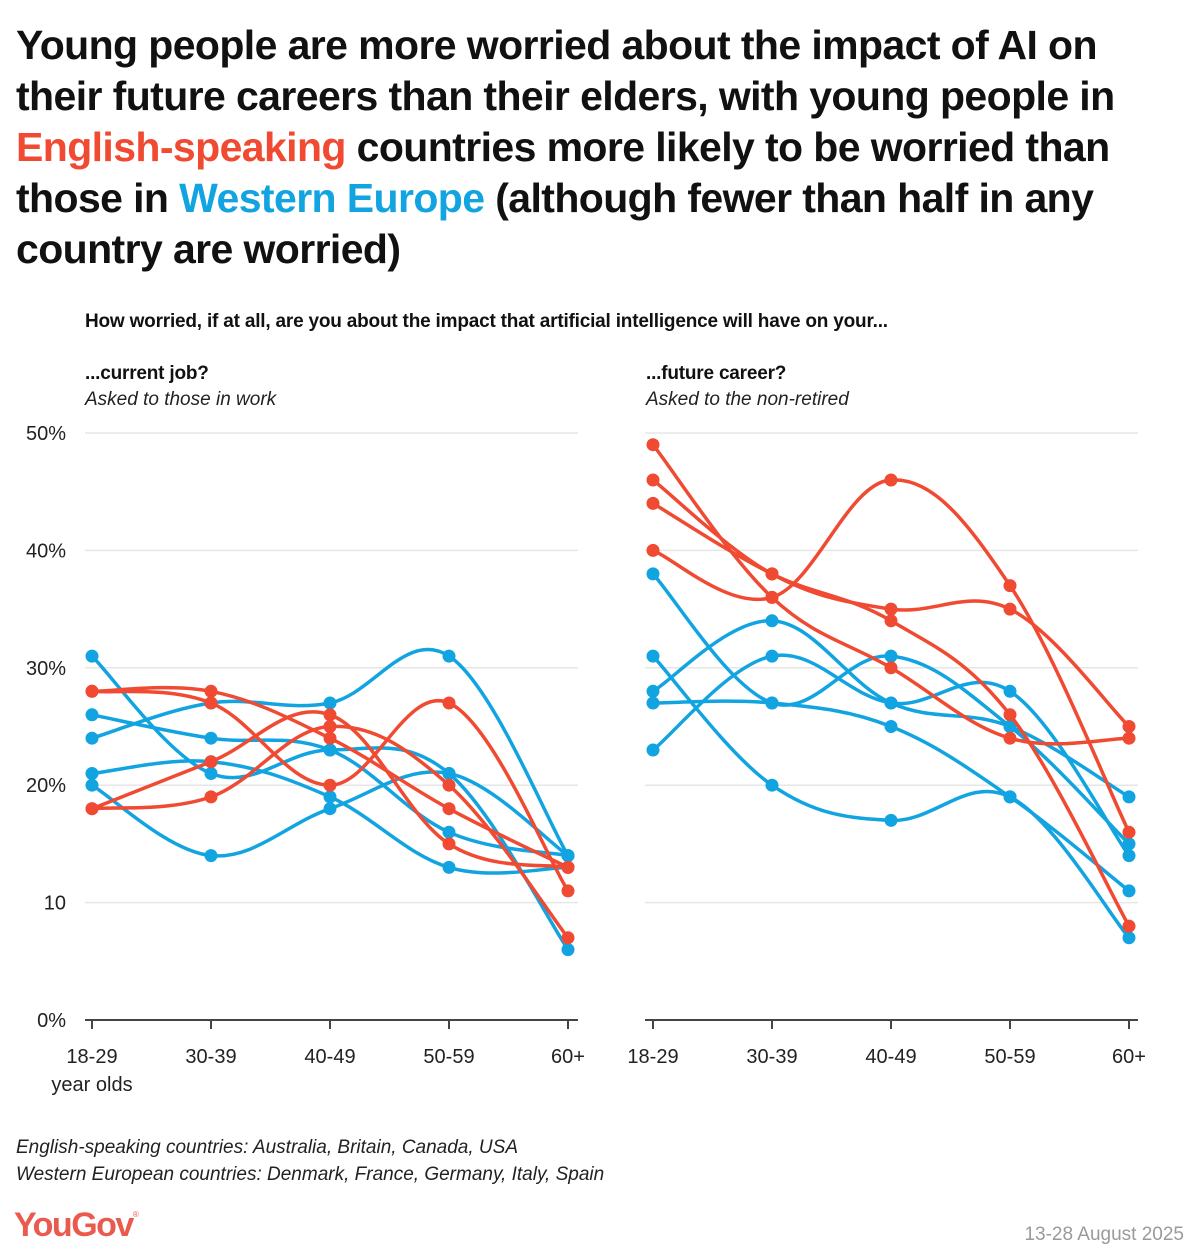 The width and height of the screenshot is (1200, 1260). I want to click on series-line-western-europe, so click(330, 752).